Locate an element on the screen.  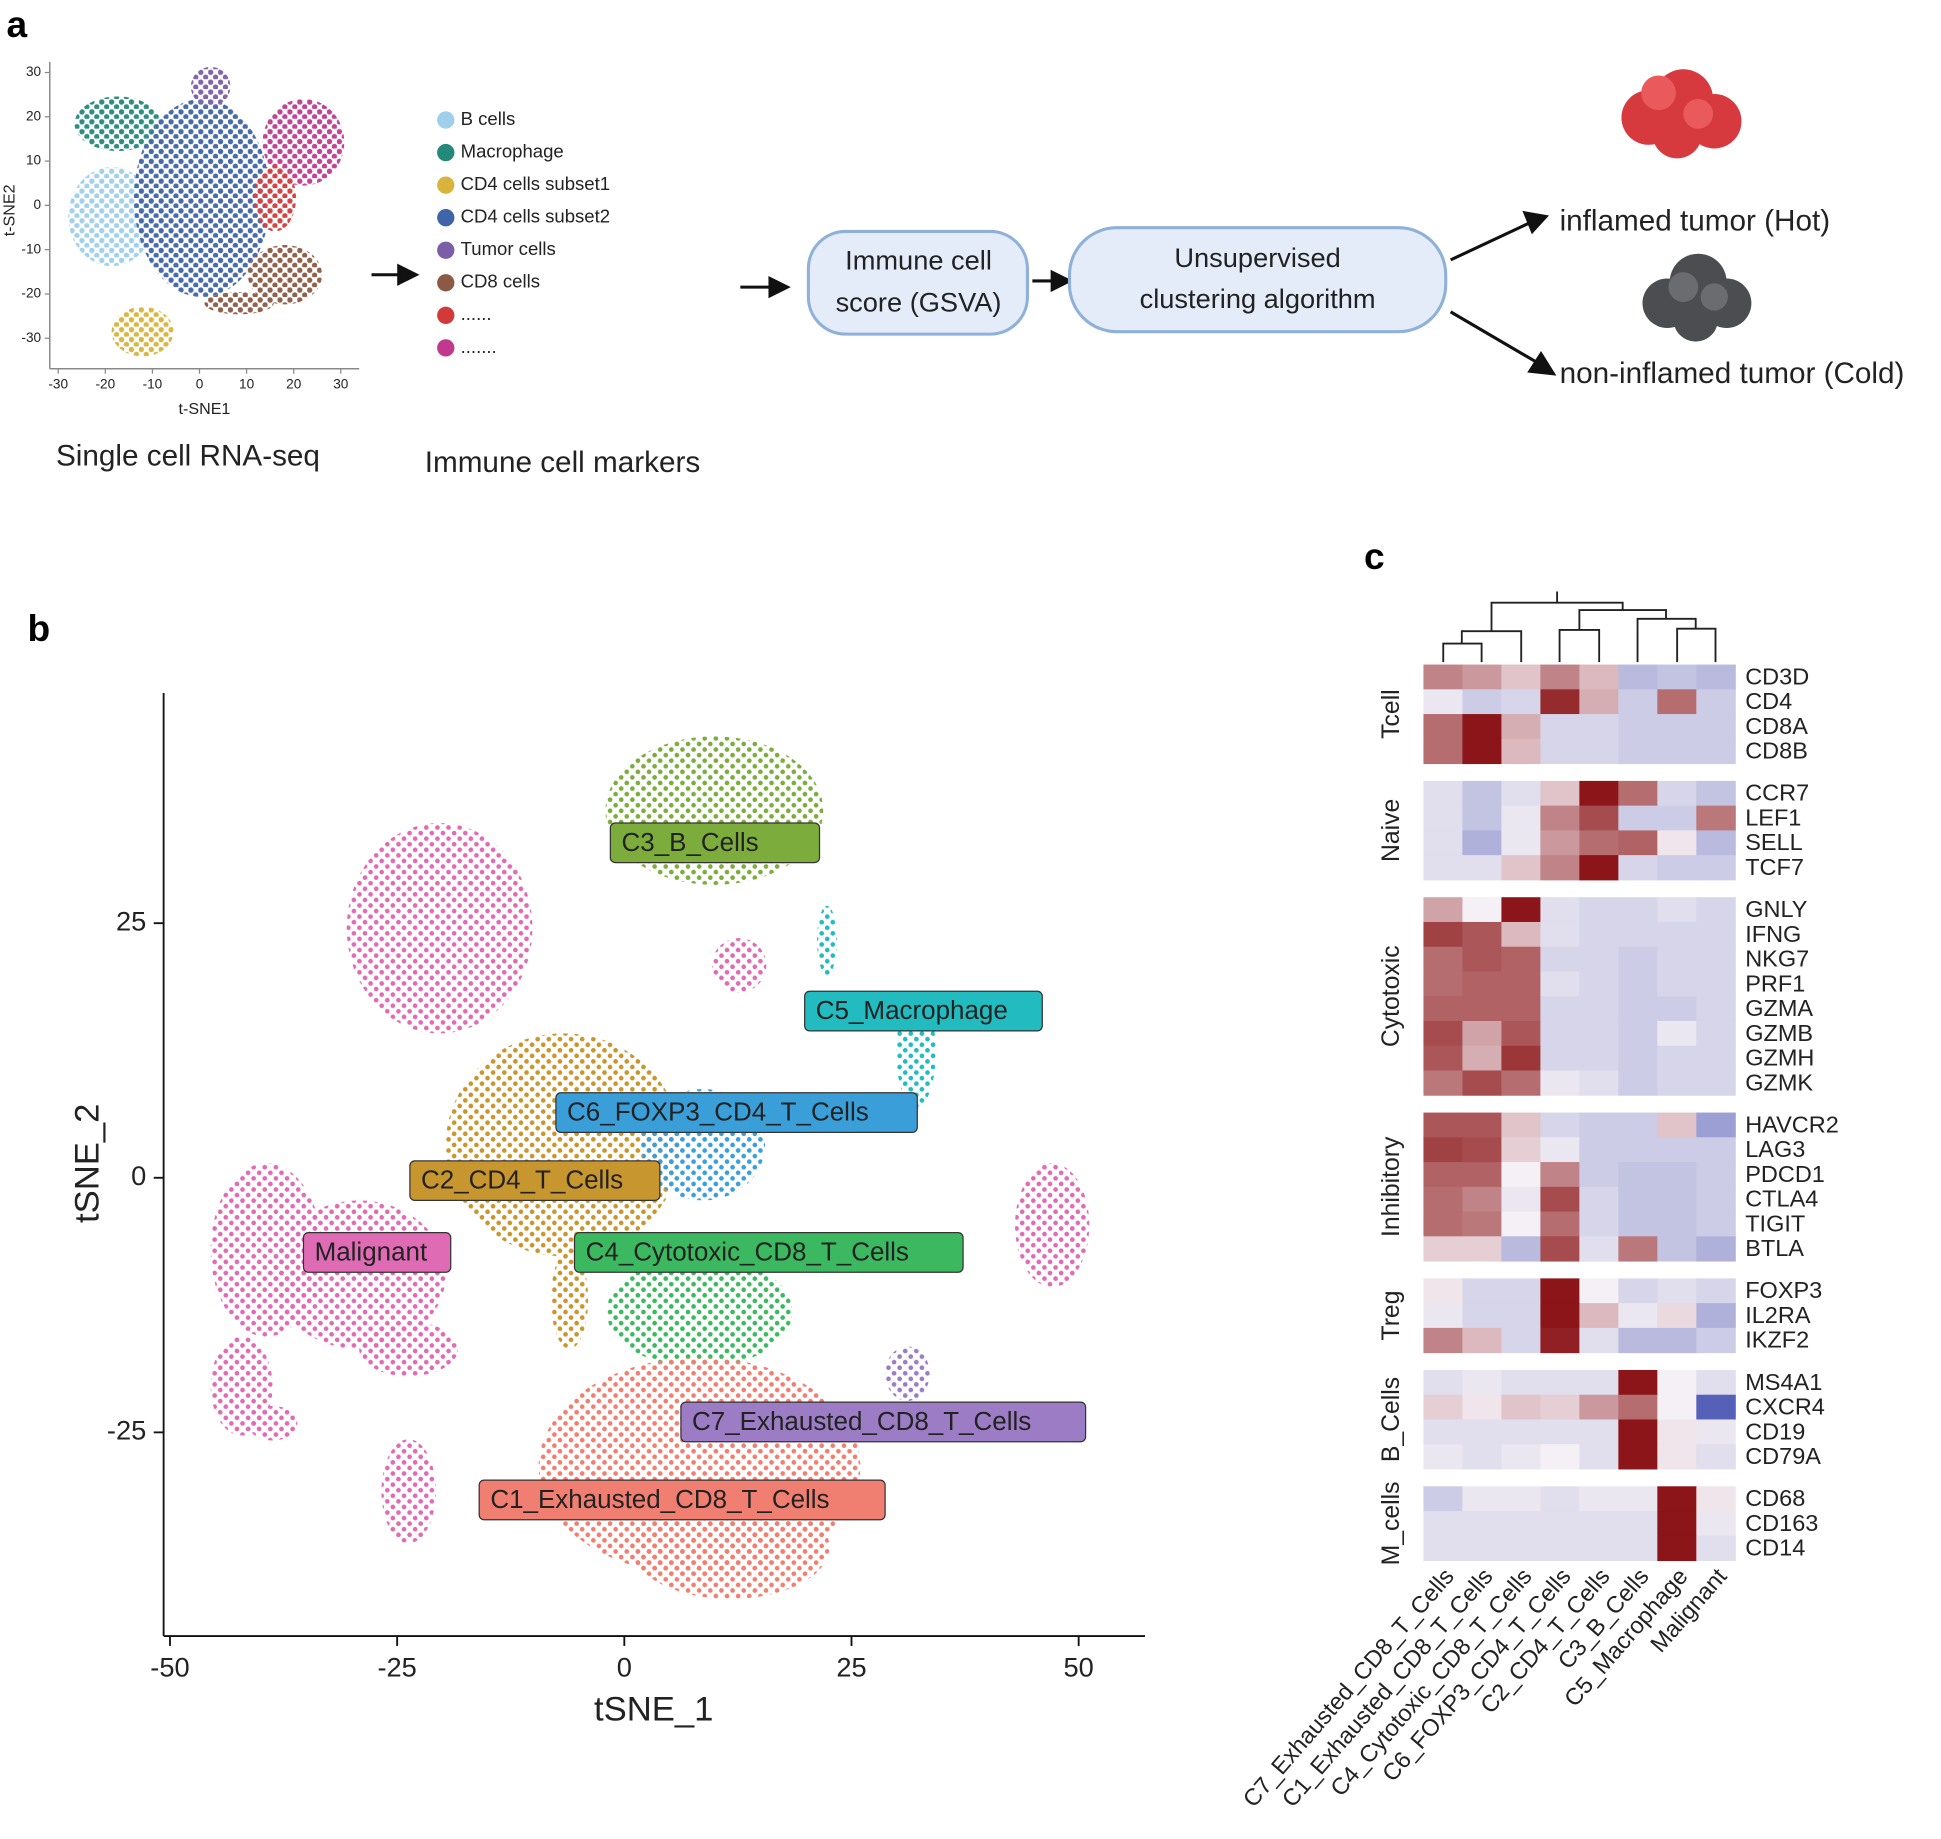
gene-label: CXCR4 is located at coordinates (1785, 1407).